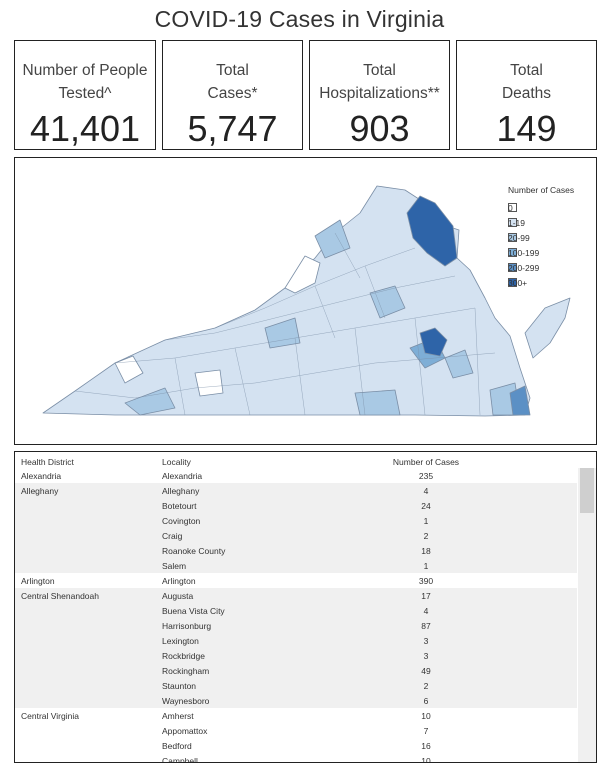 Image resolution: width=599 pixels, height=767 pixels. Describe the element at coordinates (296, 535) in the screenshot. I see `table-row: Craig 2` at that location.